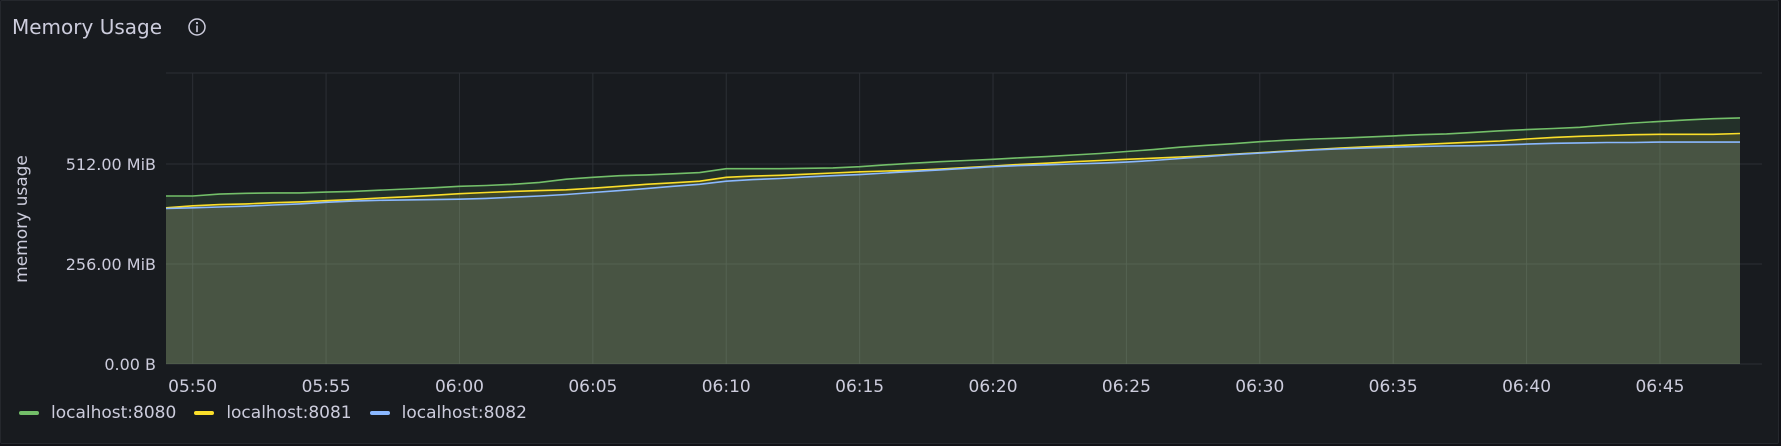 This screenshot has width=1781, height=446. Describe the element at coordinates (130, 364) in the screenshot. I see `y-tick-label: 0.00 B` at that location.